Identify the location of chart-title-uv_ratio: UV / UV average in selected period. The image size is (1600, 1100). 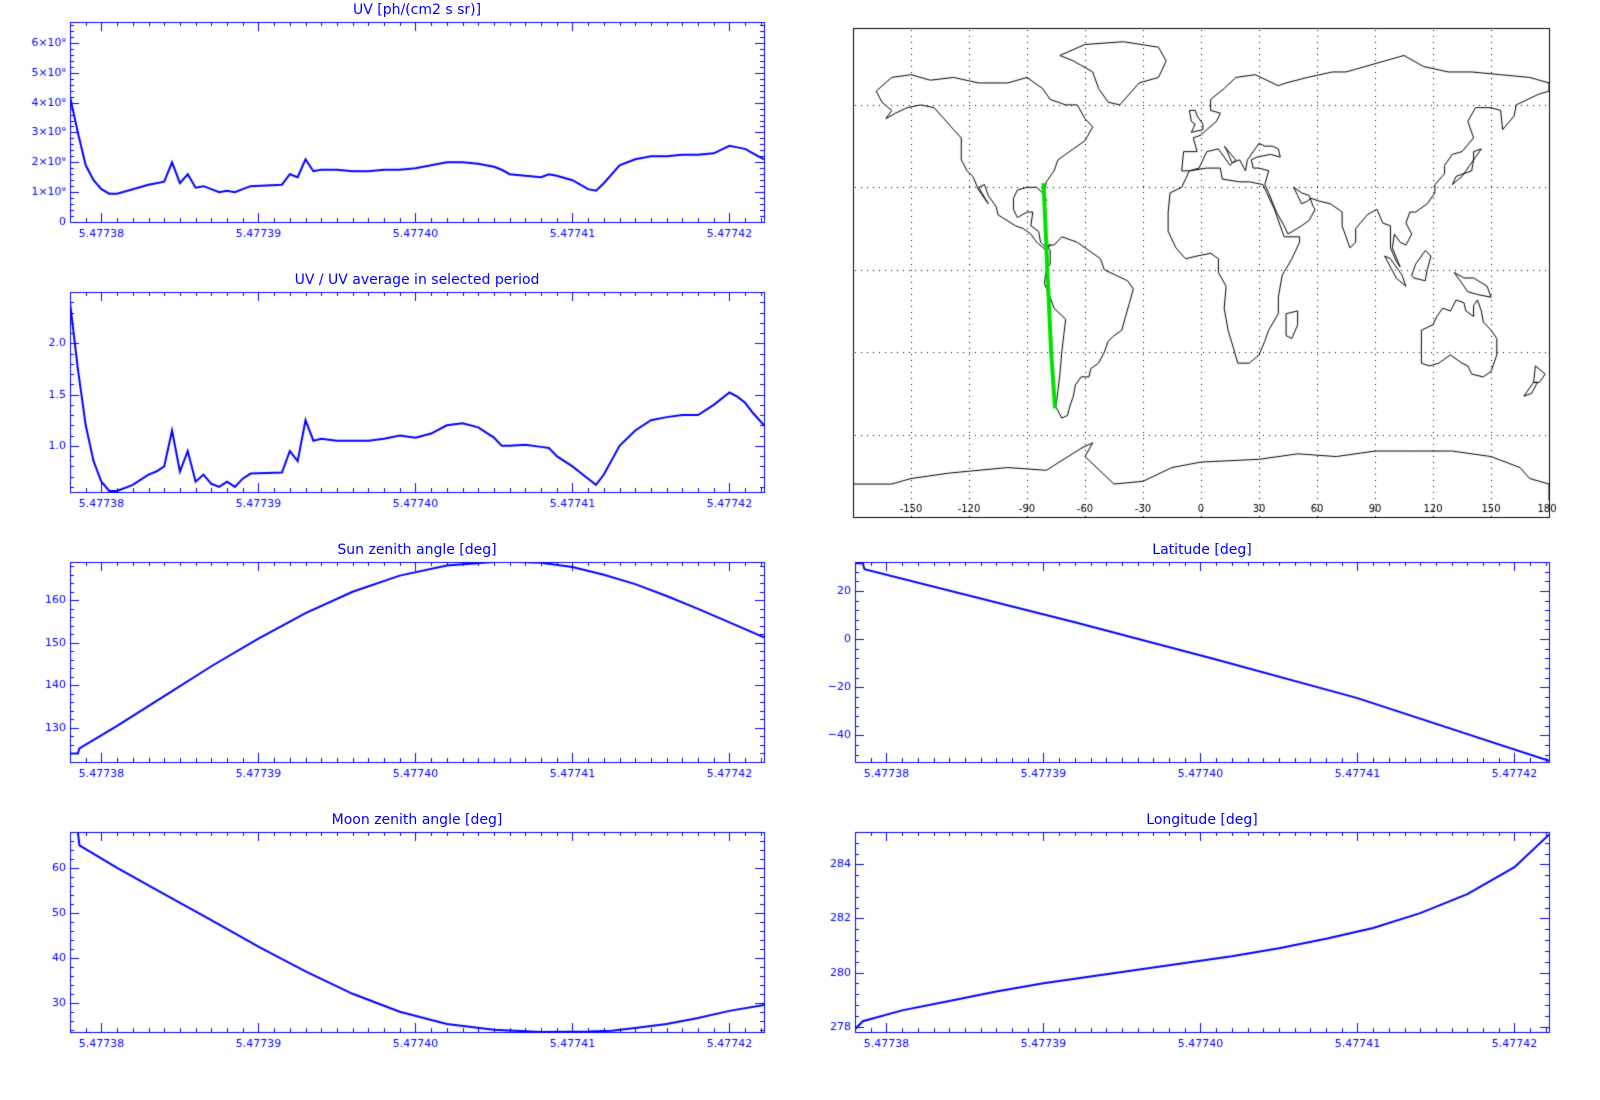
(417, 280).